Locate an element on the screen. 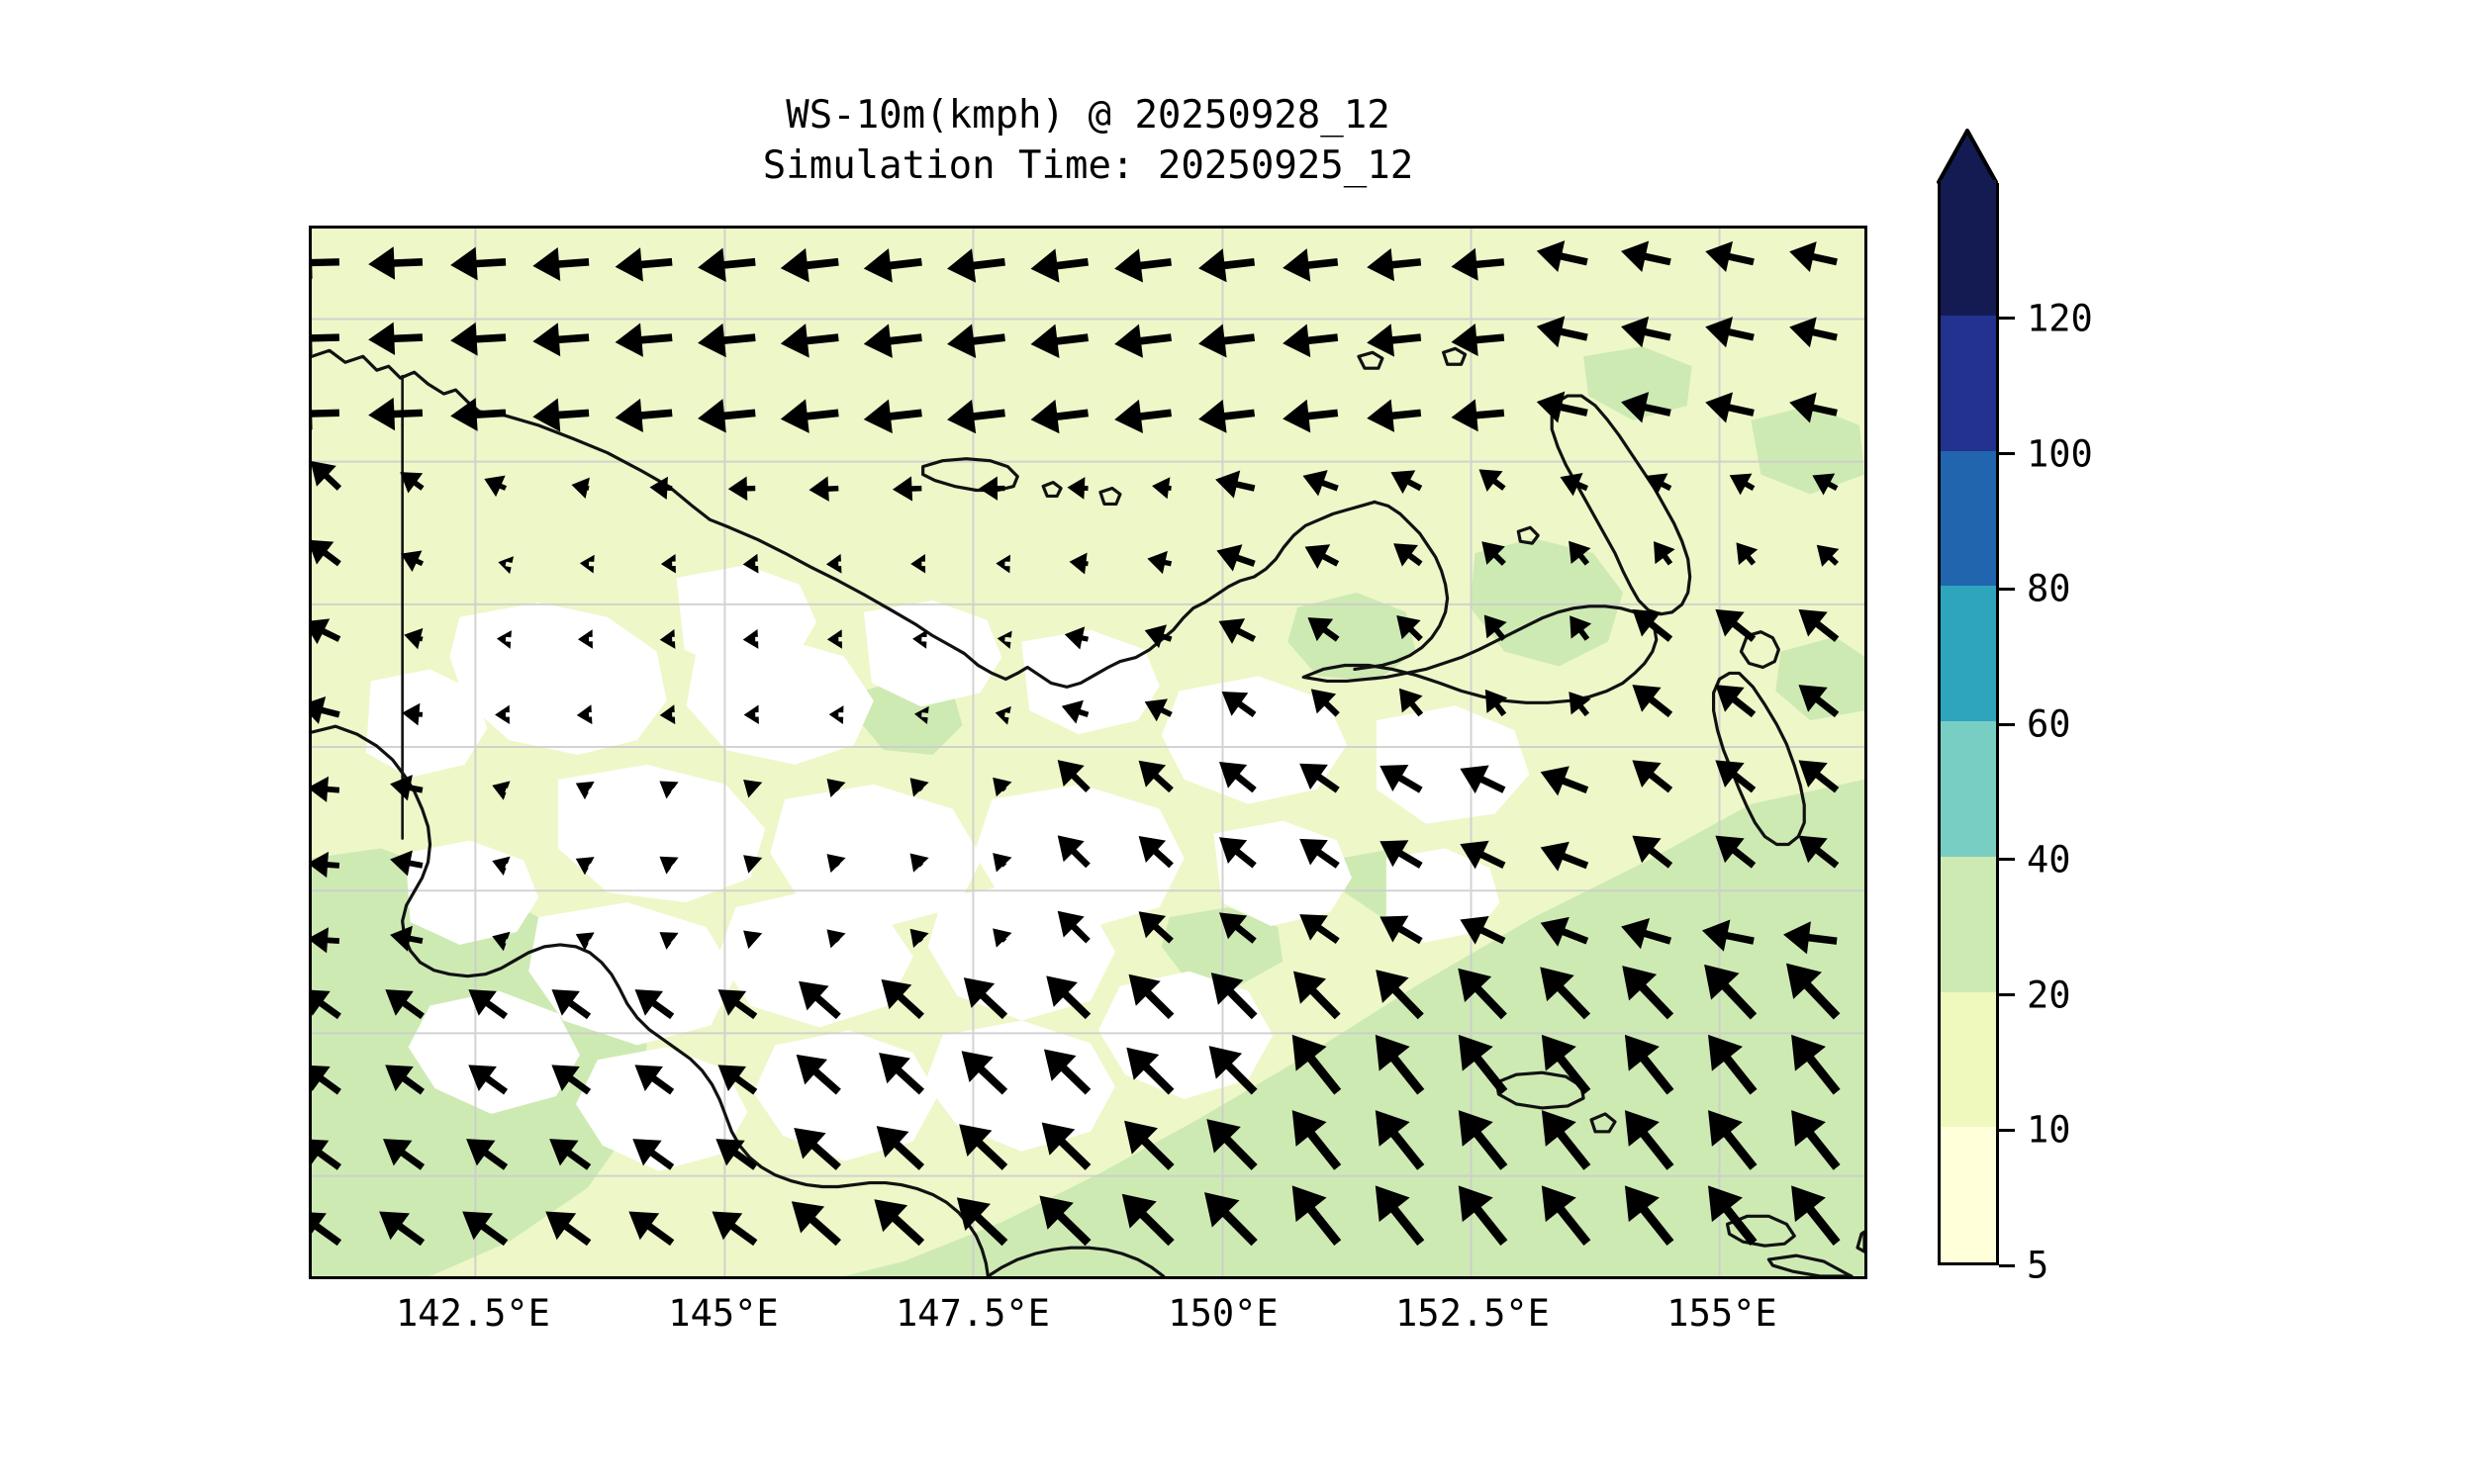 This screenshot has width=2474, height=1484. xtick-label-1: 142.5°E is located at coordinates (473, 1313).